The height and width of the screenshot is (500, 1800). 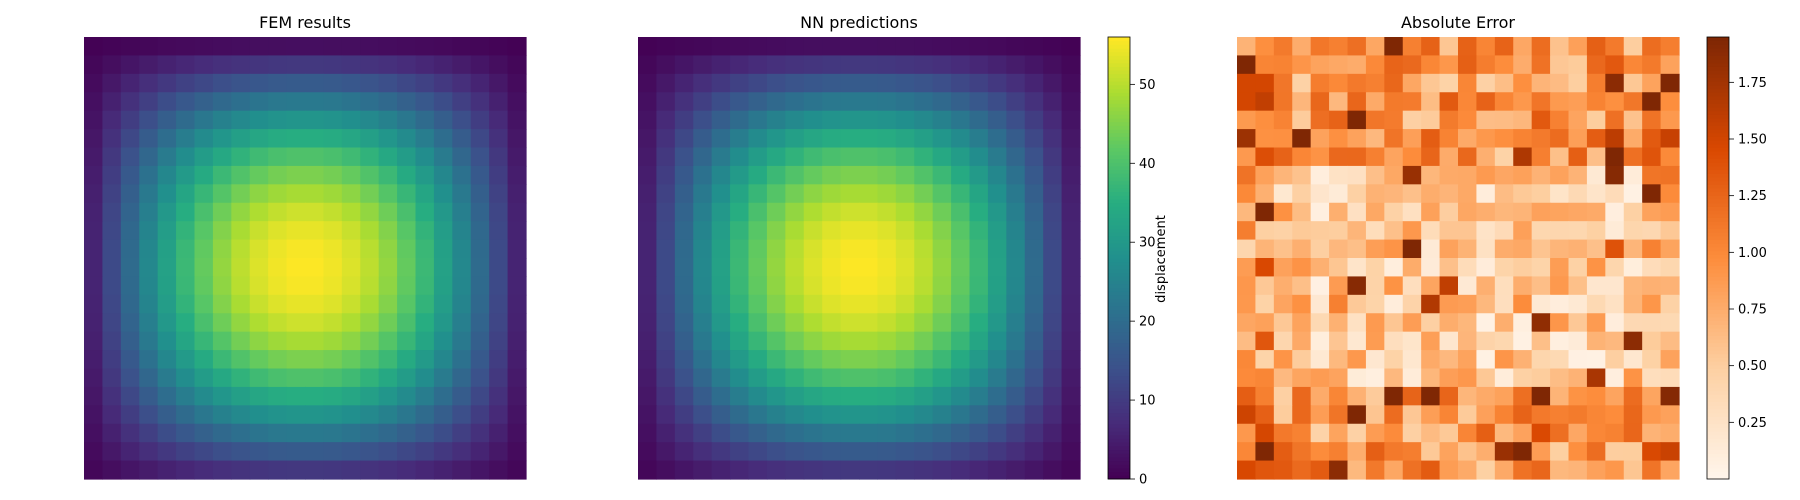 I want to click on colorbar-frame, so click(x=1119, y=258).